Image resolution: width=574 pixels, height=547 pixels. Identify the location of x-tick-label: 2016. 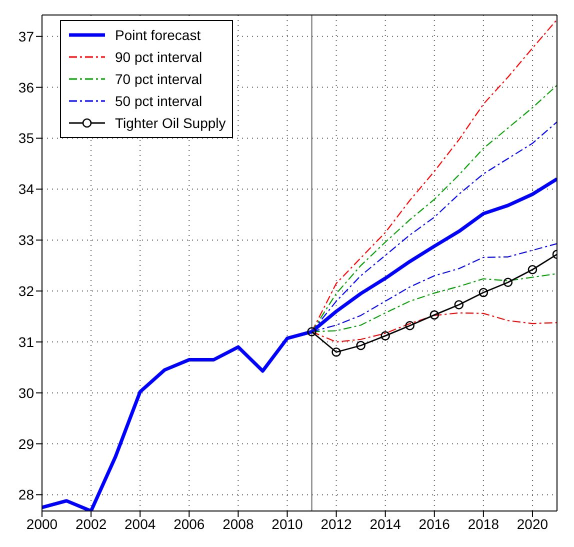
(434, 524).